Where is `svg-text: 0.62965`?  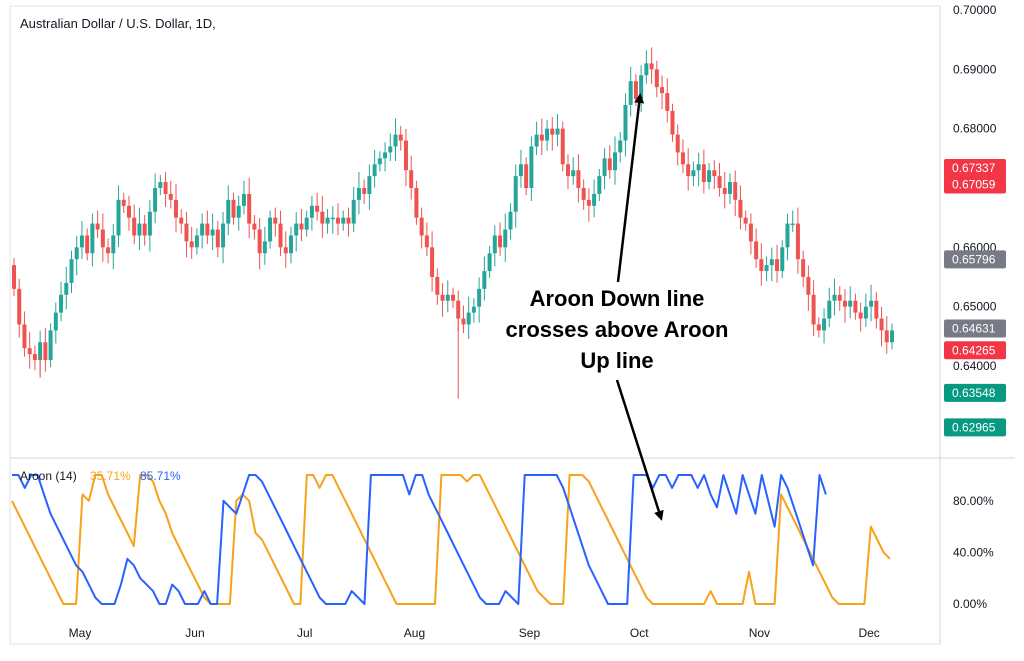 svg-text: 0.62965 is located at coordinates (974, 427).